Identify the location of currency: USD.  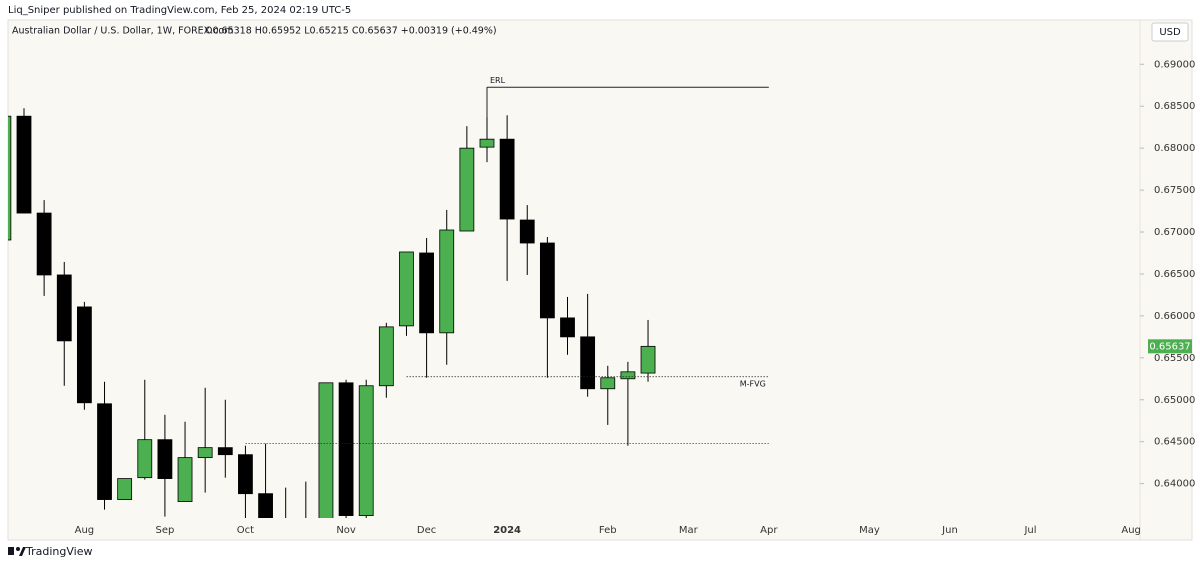
(1170, 32).